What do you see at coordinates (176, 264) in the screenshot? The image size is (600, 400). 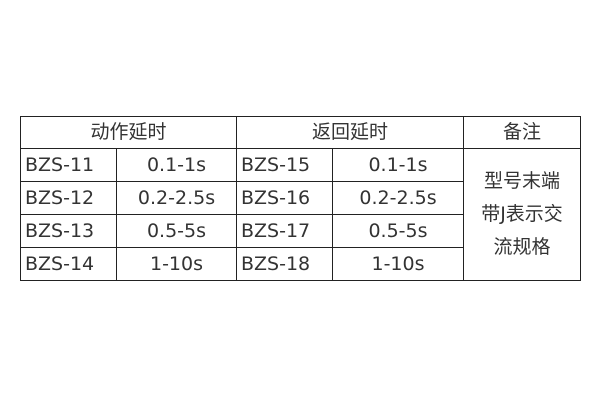 I see `operate-range: 1-10s` at bounding box center [176, 264].